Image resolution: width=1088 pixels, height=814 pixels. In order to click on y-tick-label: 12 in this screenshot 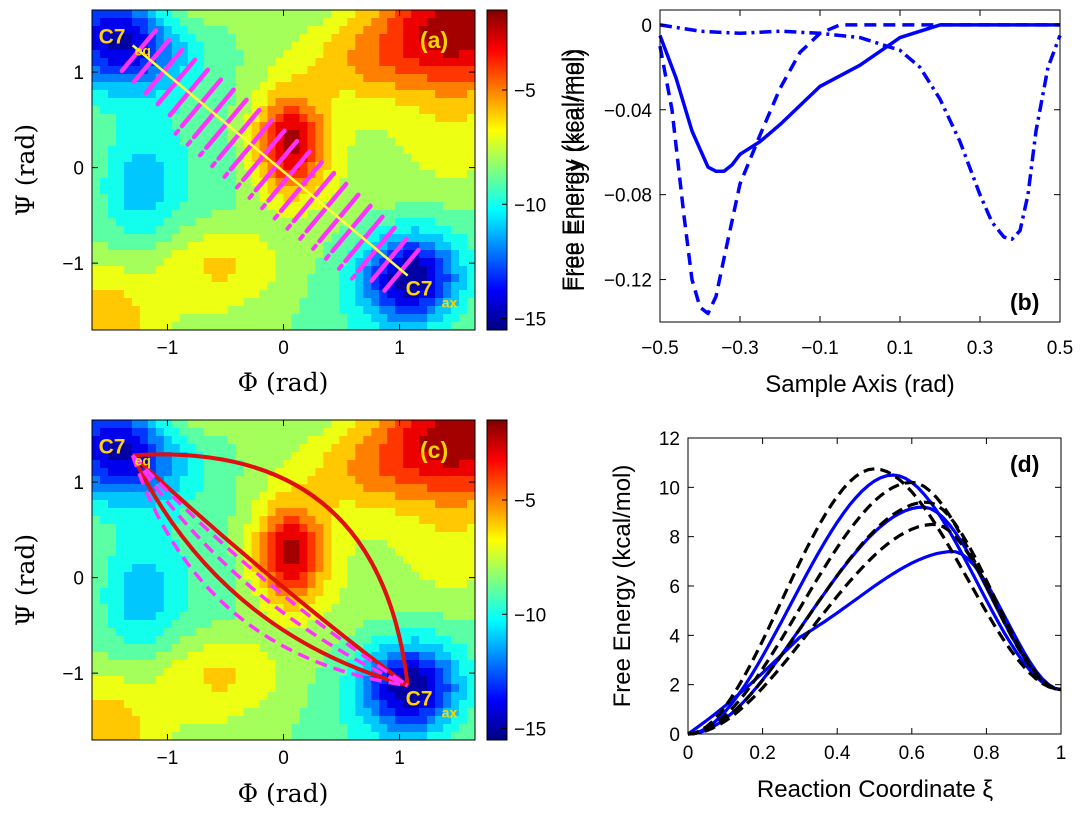, I will do `click(669, 439)`.